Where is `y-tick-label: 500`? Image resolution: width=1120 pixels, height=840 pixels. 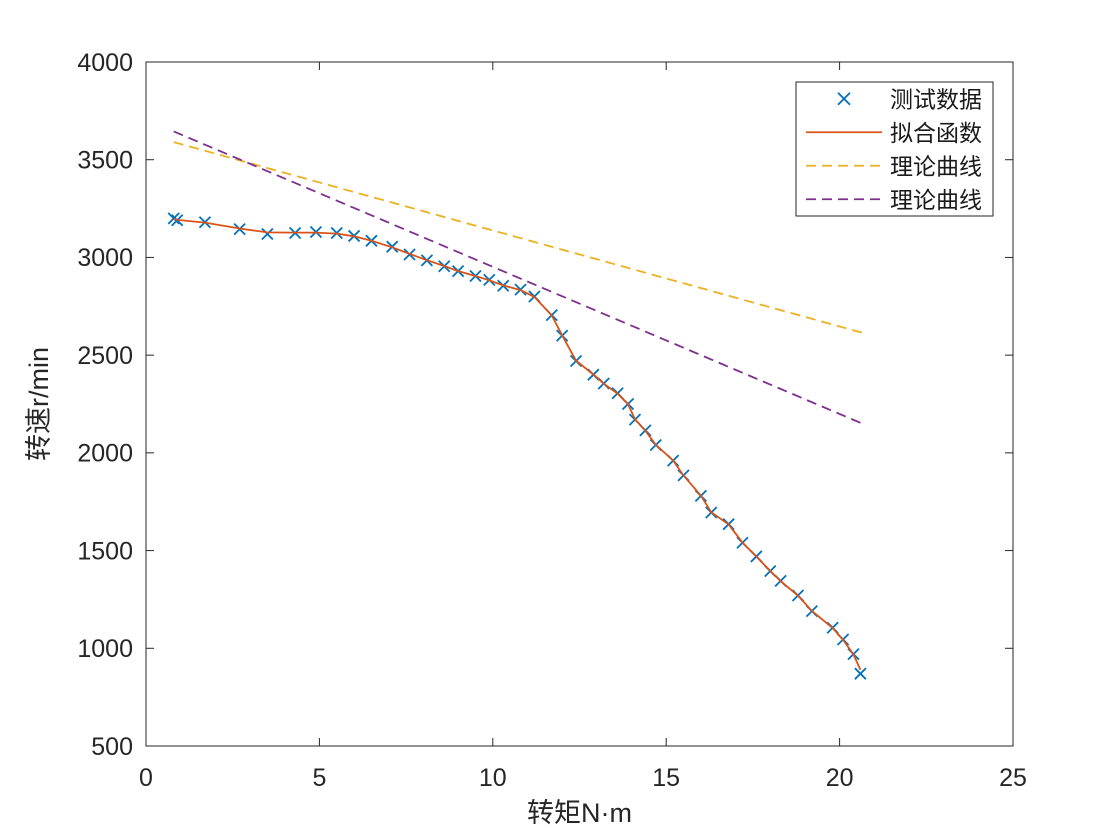
y-tick-label: 500 is located at coordinates (112, 747).